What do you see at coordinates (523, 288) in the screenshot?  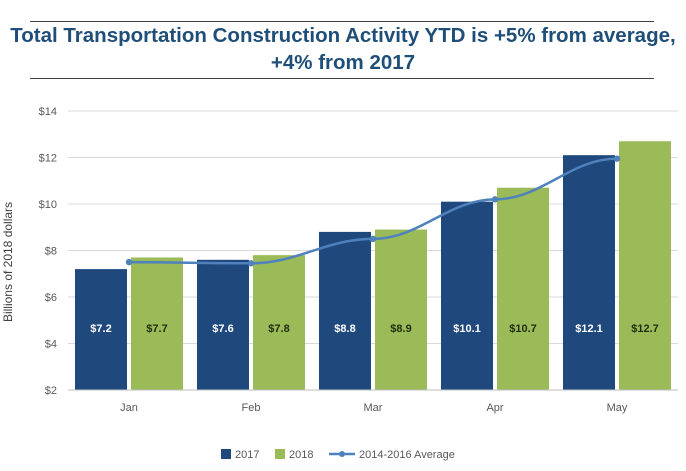 I see `bar-2018-Apr` at bounding box center [523, 288].